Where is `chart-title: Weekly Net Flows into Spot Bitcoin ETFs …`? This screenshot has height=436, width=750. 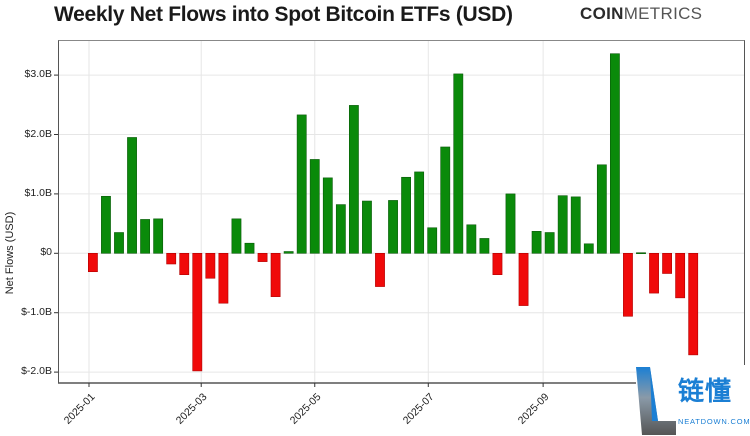
chart-title: Weekly Net Flows into Spot Bitcoin ETFs … is located at coordinates (283, 14).